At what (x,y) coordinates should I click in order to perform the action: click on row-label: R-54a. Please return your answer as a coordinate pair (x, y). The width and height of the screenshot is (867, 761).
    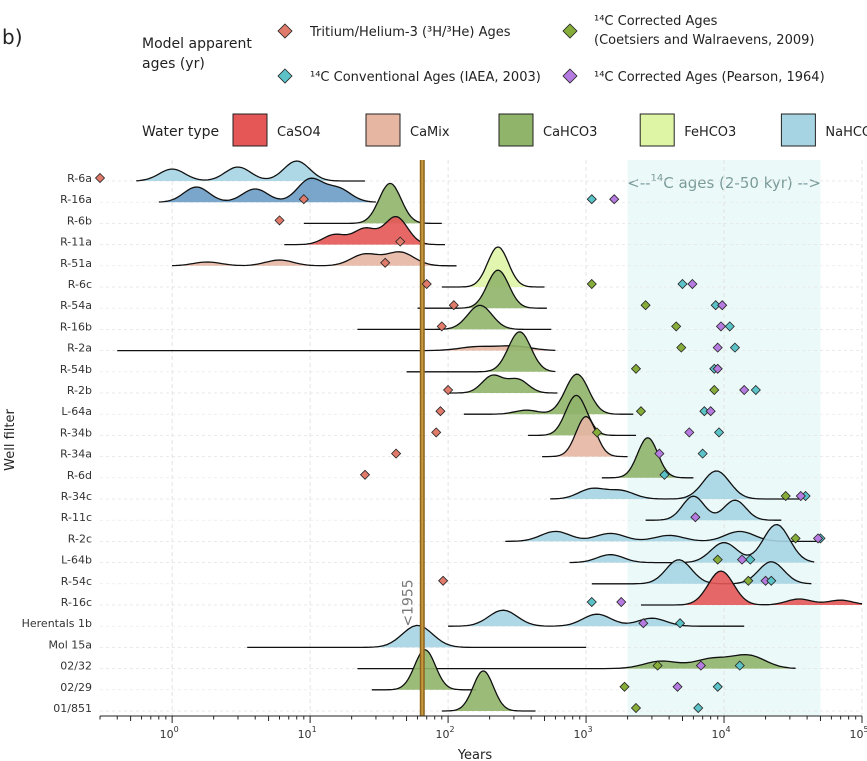
    Looking at the image, I should click on (76, 305).